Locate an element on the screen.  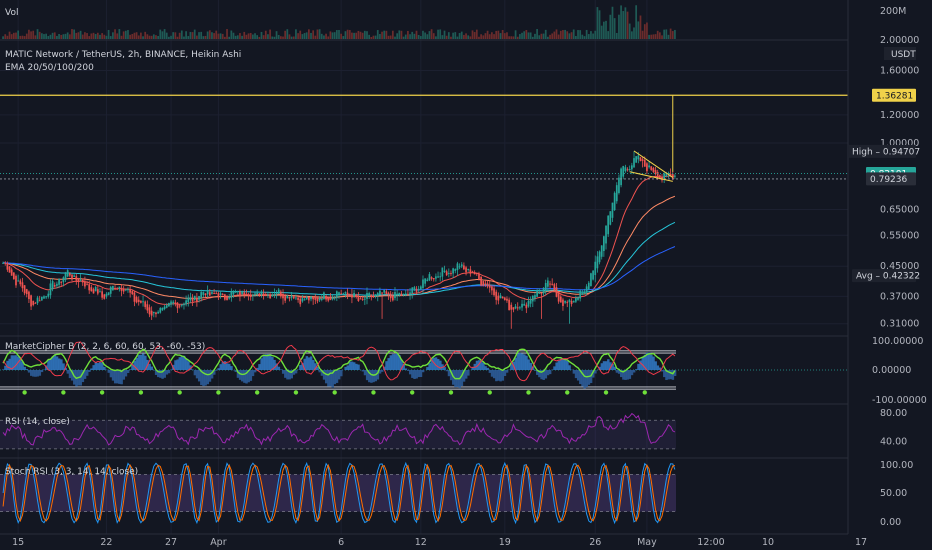
cipher-tick-label: 100.00000 is located at coordinates (897, 341).